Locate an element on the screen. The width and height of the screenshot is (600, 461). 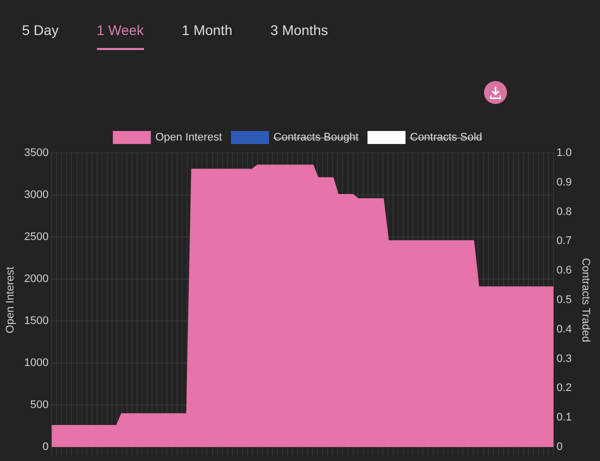
y-tick-label: 3000 is located at coordinates (36, 195).